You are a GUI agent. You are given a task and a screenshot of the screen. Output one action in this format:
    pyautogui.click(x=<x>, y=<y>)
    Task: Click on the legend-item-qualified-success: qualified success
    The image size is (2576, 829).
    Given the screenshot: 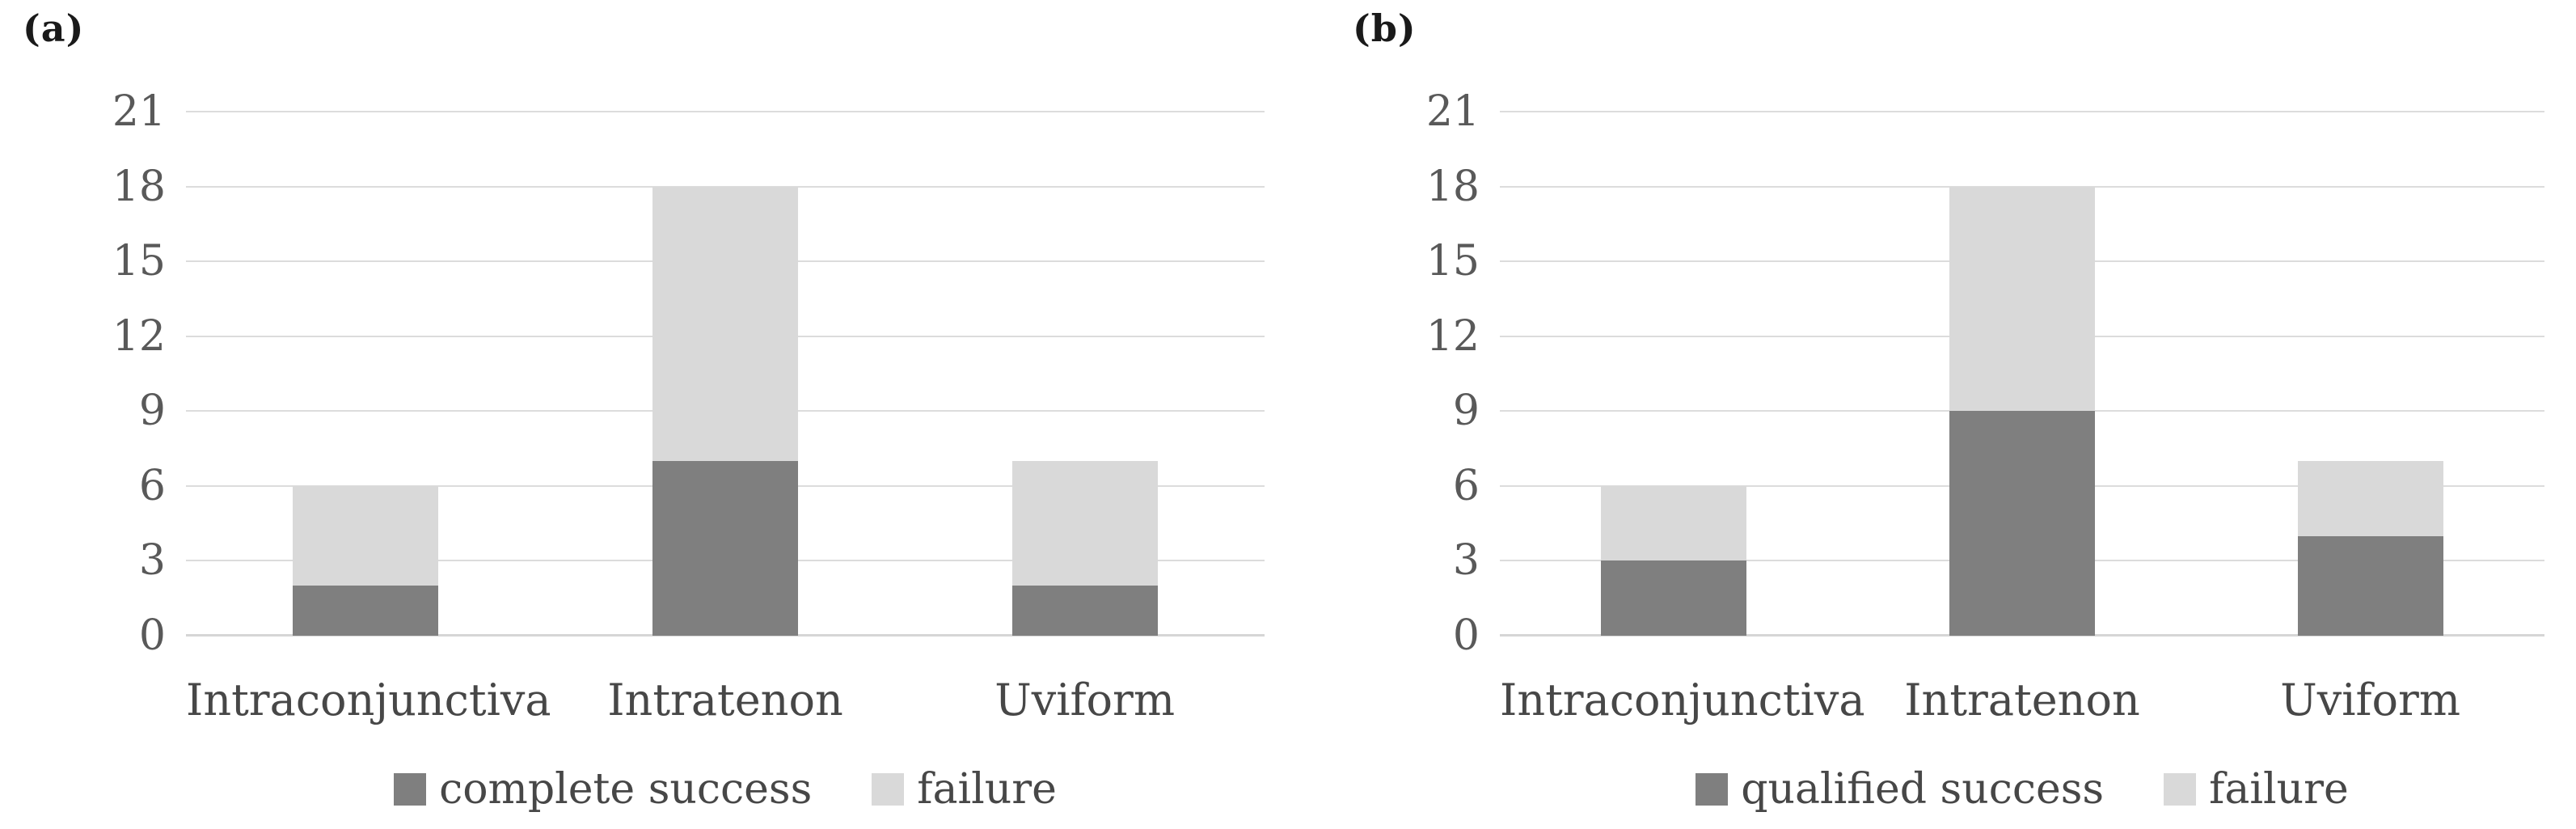 What is the action you would take?
    pyautogui.click(x=1900, y=789)
    